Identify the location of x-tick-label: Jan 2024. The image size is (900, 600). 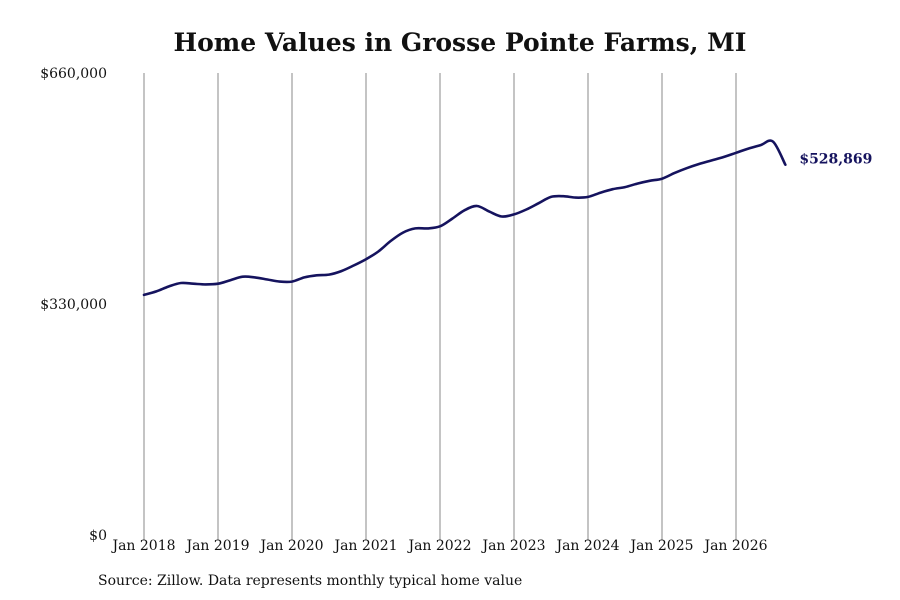
(586, 546).